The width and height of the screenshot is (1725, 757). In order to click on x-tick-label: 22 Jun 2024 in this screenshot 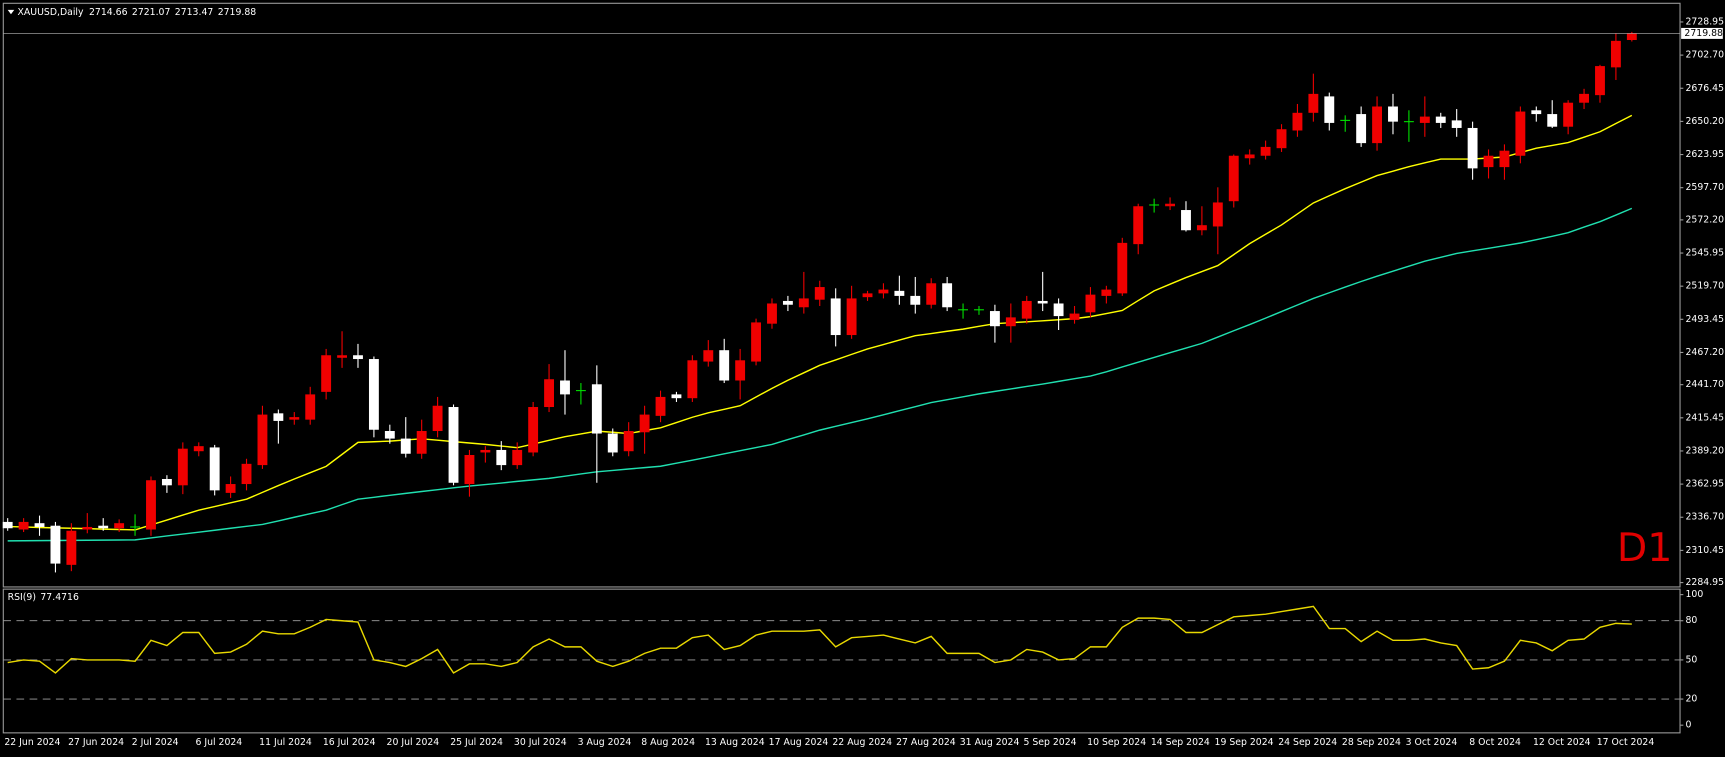, I will do `click(32, 742)`.